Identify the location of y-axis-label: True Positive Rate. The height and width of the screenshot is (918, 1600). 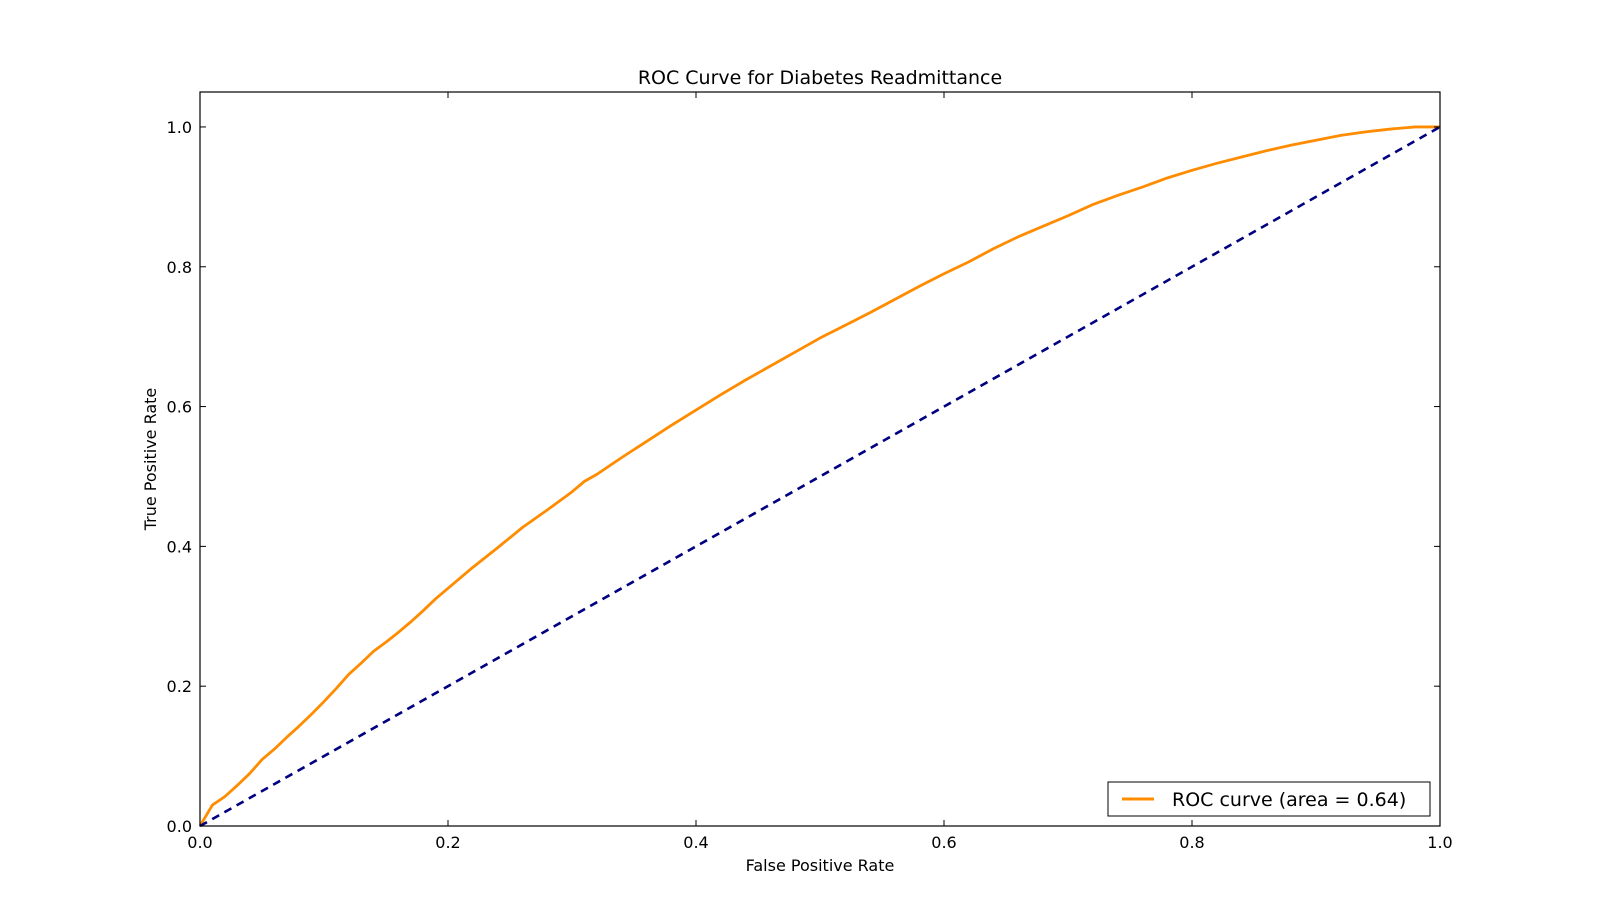
(150, 460).